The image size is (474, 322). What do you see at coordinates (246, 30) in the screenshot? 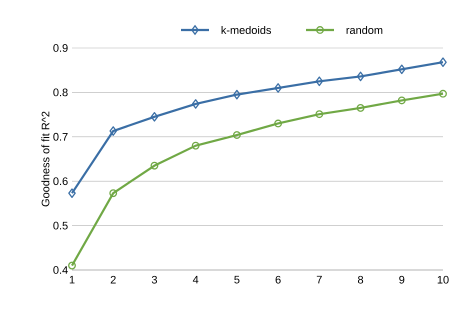
I see `legend-label: k-medoids` at bounding box center [246, 30].